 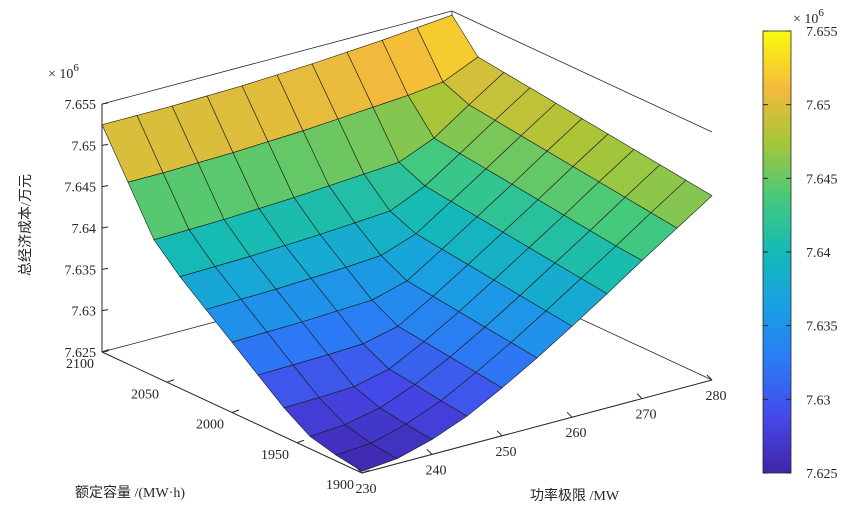 What do you see at coordinates (808, 17) in the screenshot?
I see `colorbar-exponent-label: × 10⁶` at bounding box center [808, 17].